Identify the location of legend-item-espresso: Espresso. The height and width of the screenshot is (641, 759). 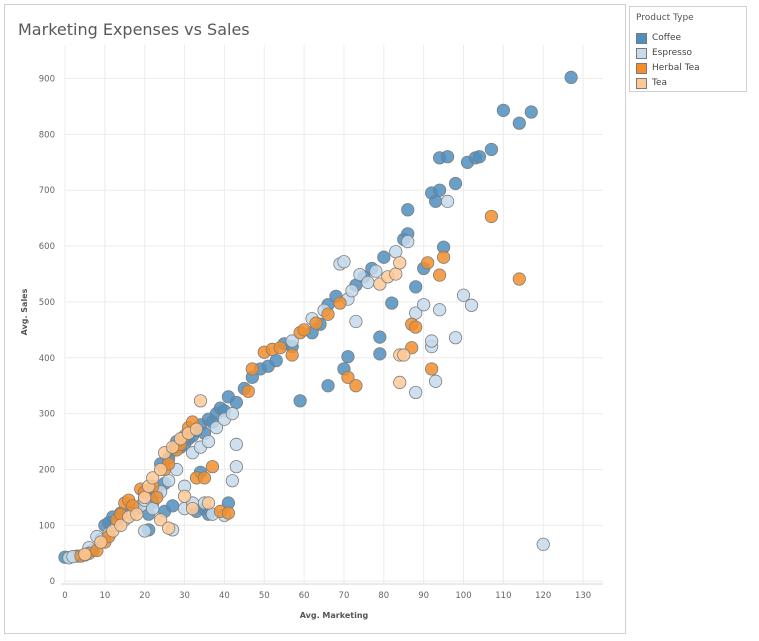
(664, 53).